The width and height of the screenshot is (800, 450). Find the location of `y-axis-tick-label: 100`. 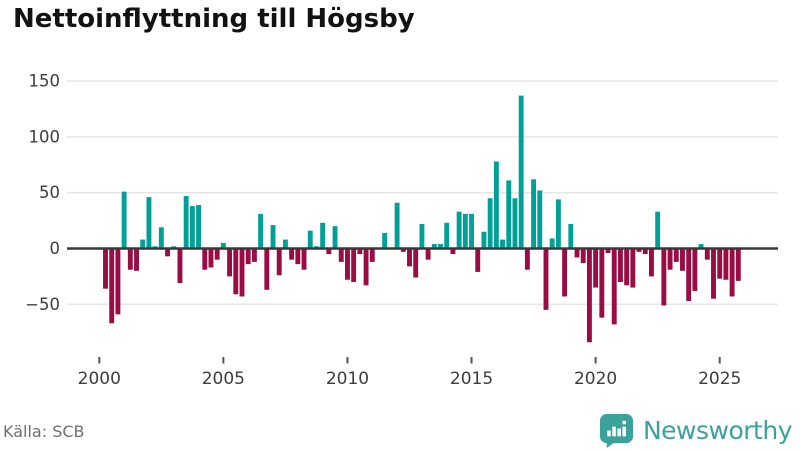

y-axis-tick-label: 100 is located at coordinates (45, 136).